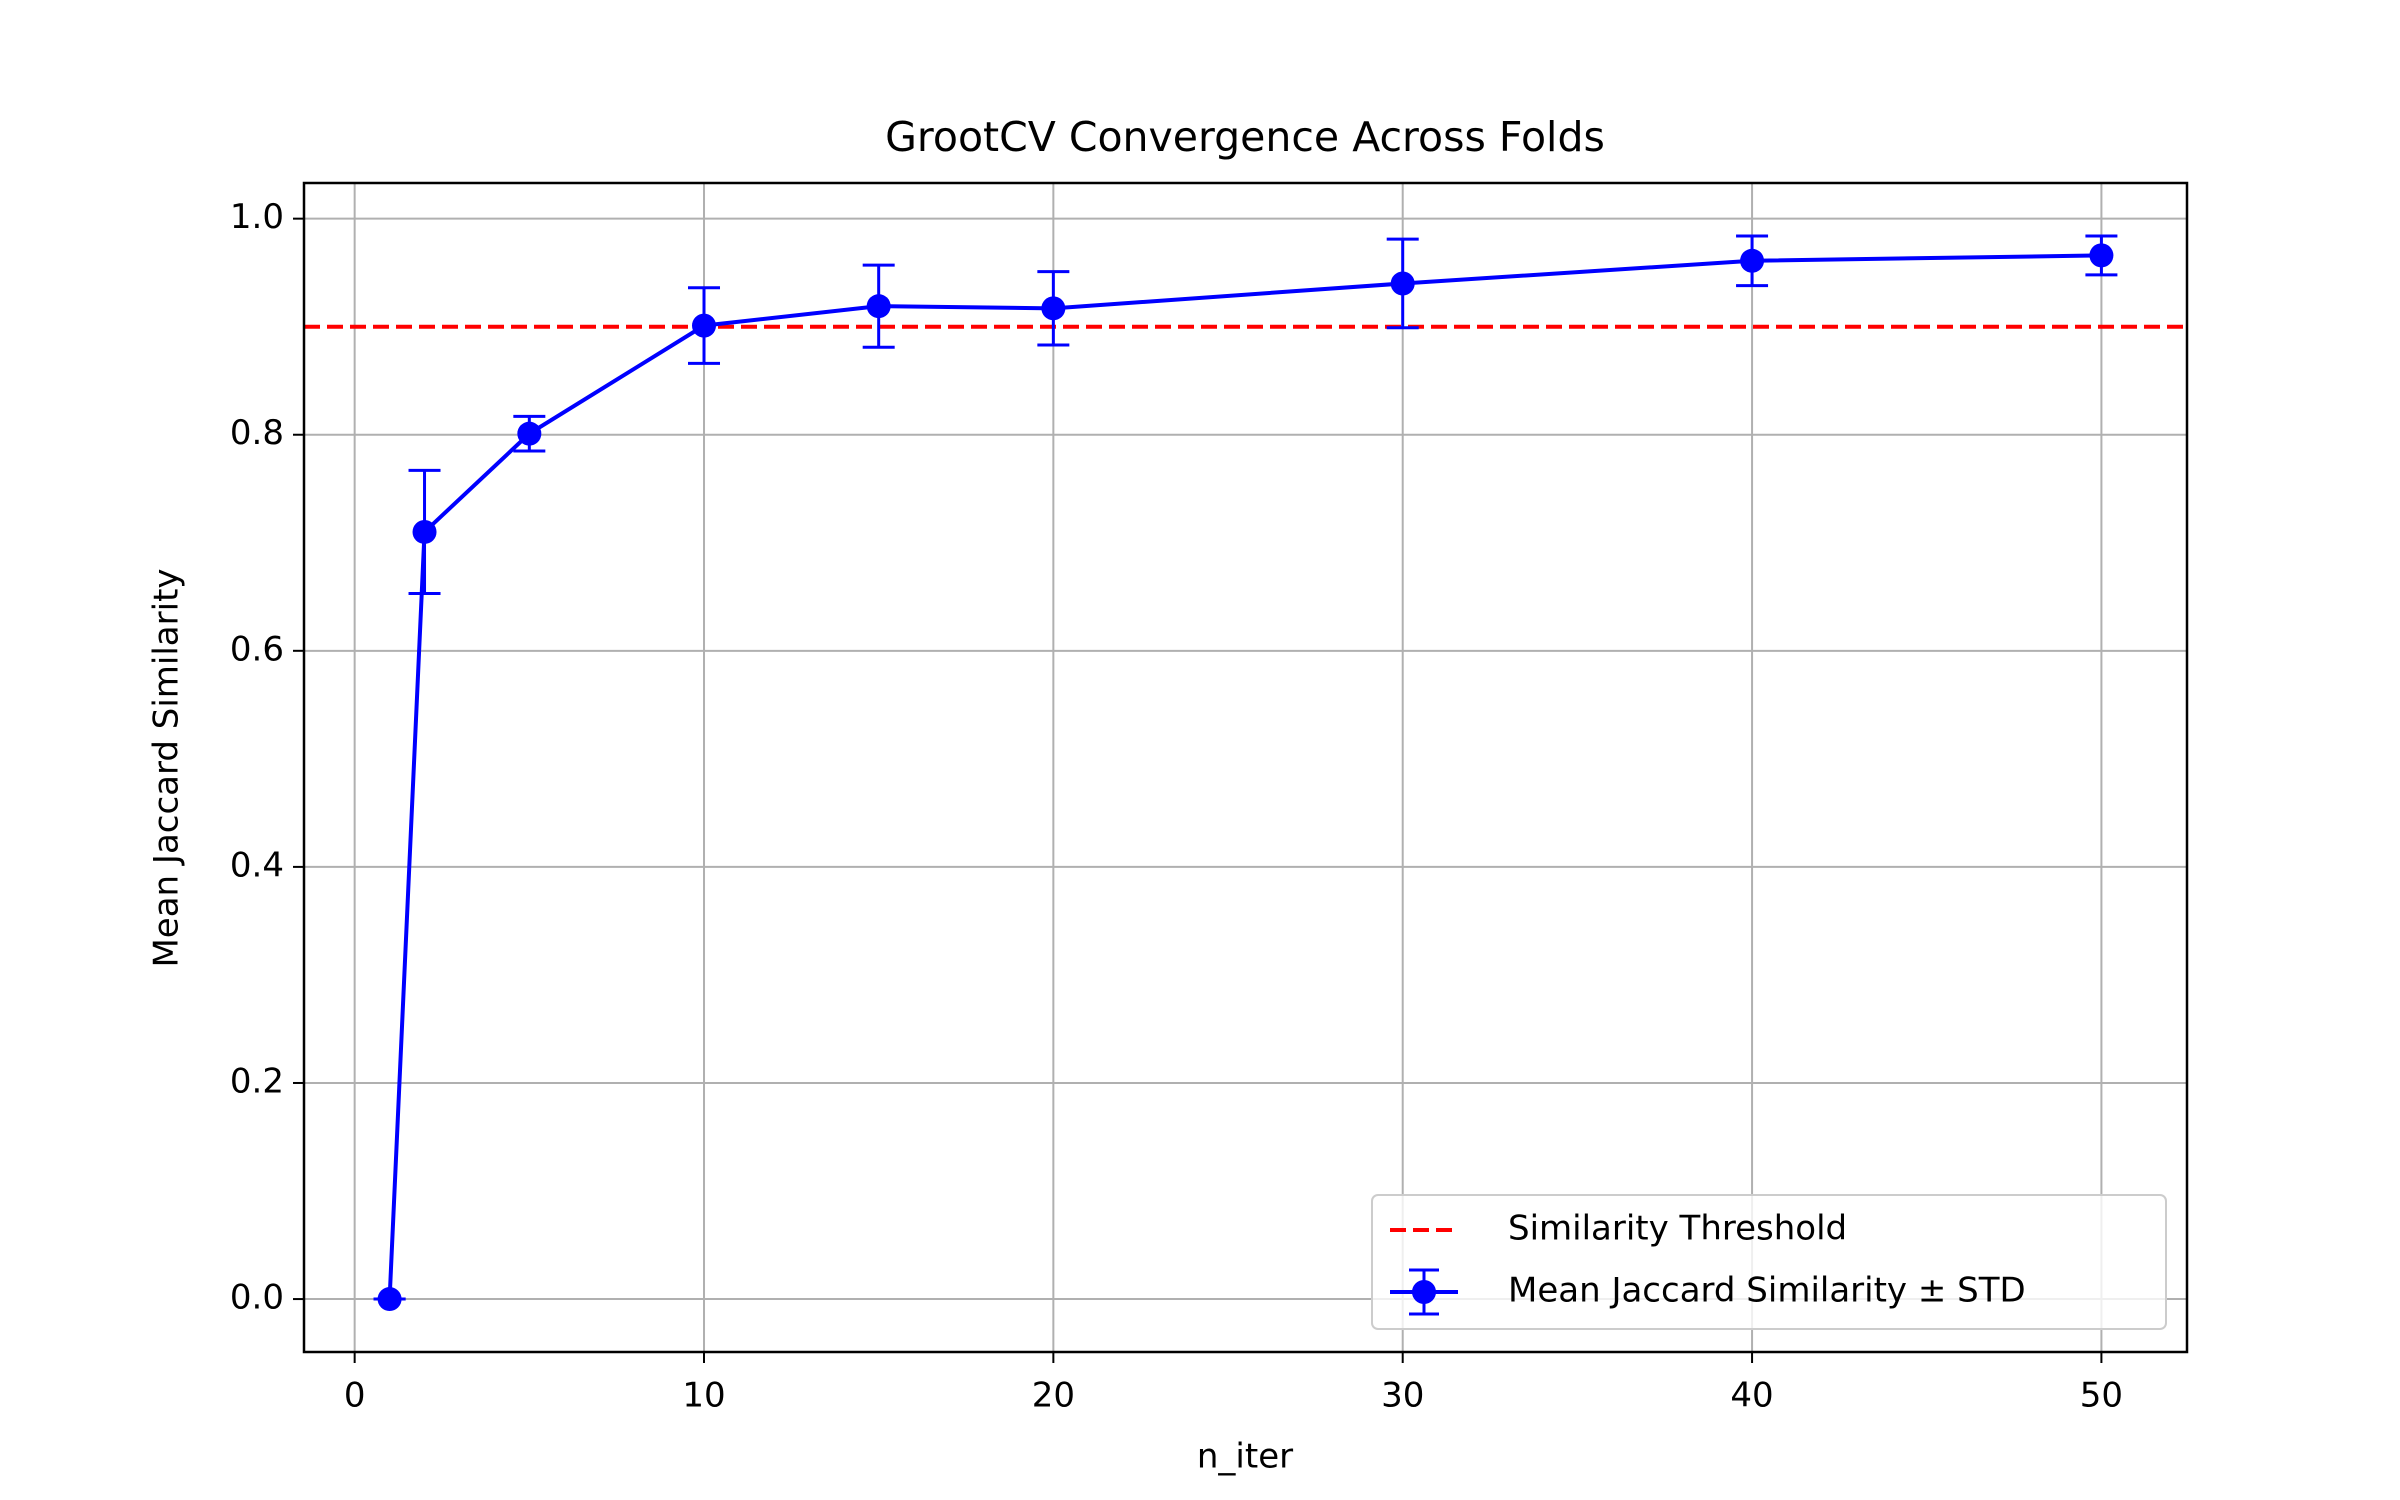 The width and height of the screenshot is (2400, 1500). Describe the element at coordinates (1245, 137) in the screenshot. I see `chart-title: GrootCV Convergence Across Folds` at that location.